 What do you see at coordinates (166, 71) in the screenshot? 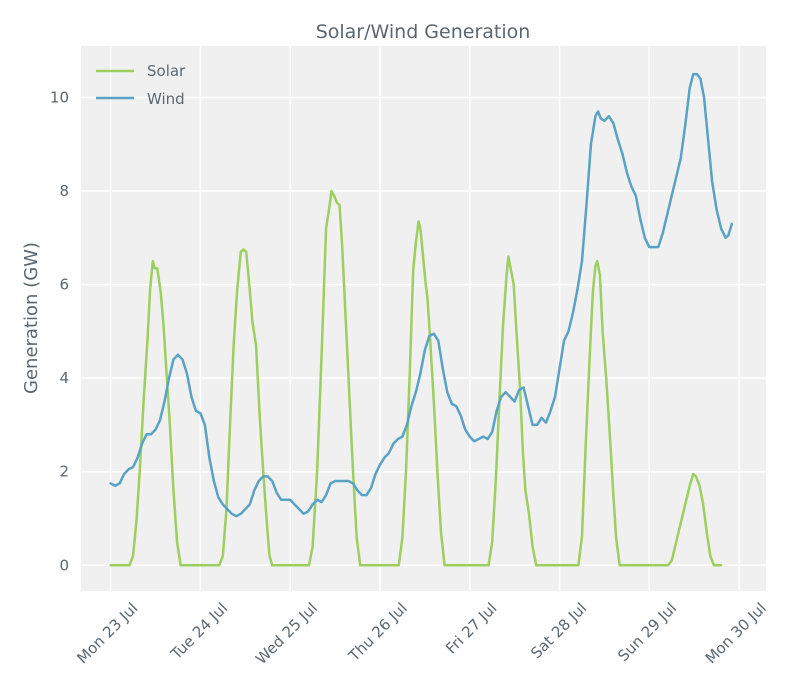
I see `legend-solar-label: Solar` at bounding box center [166, 71].